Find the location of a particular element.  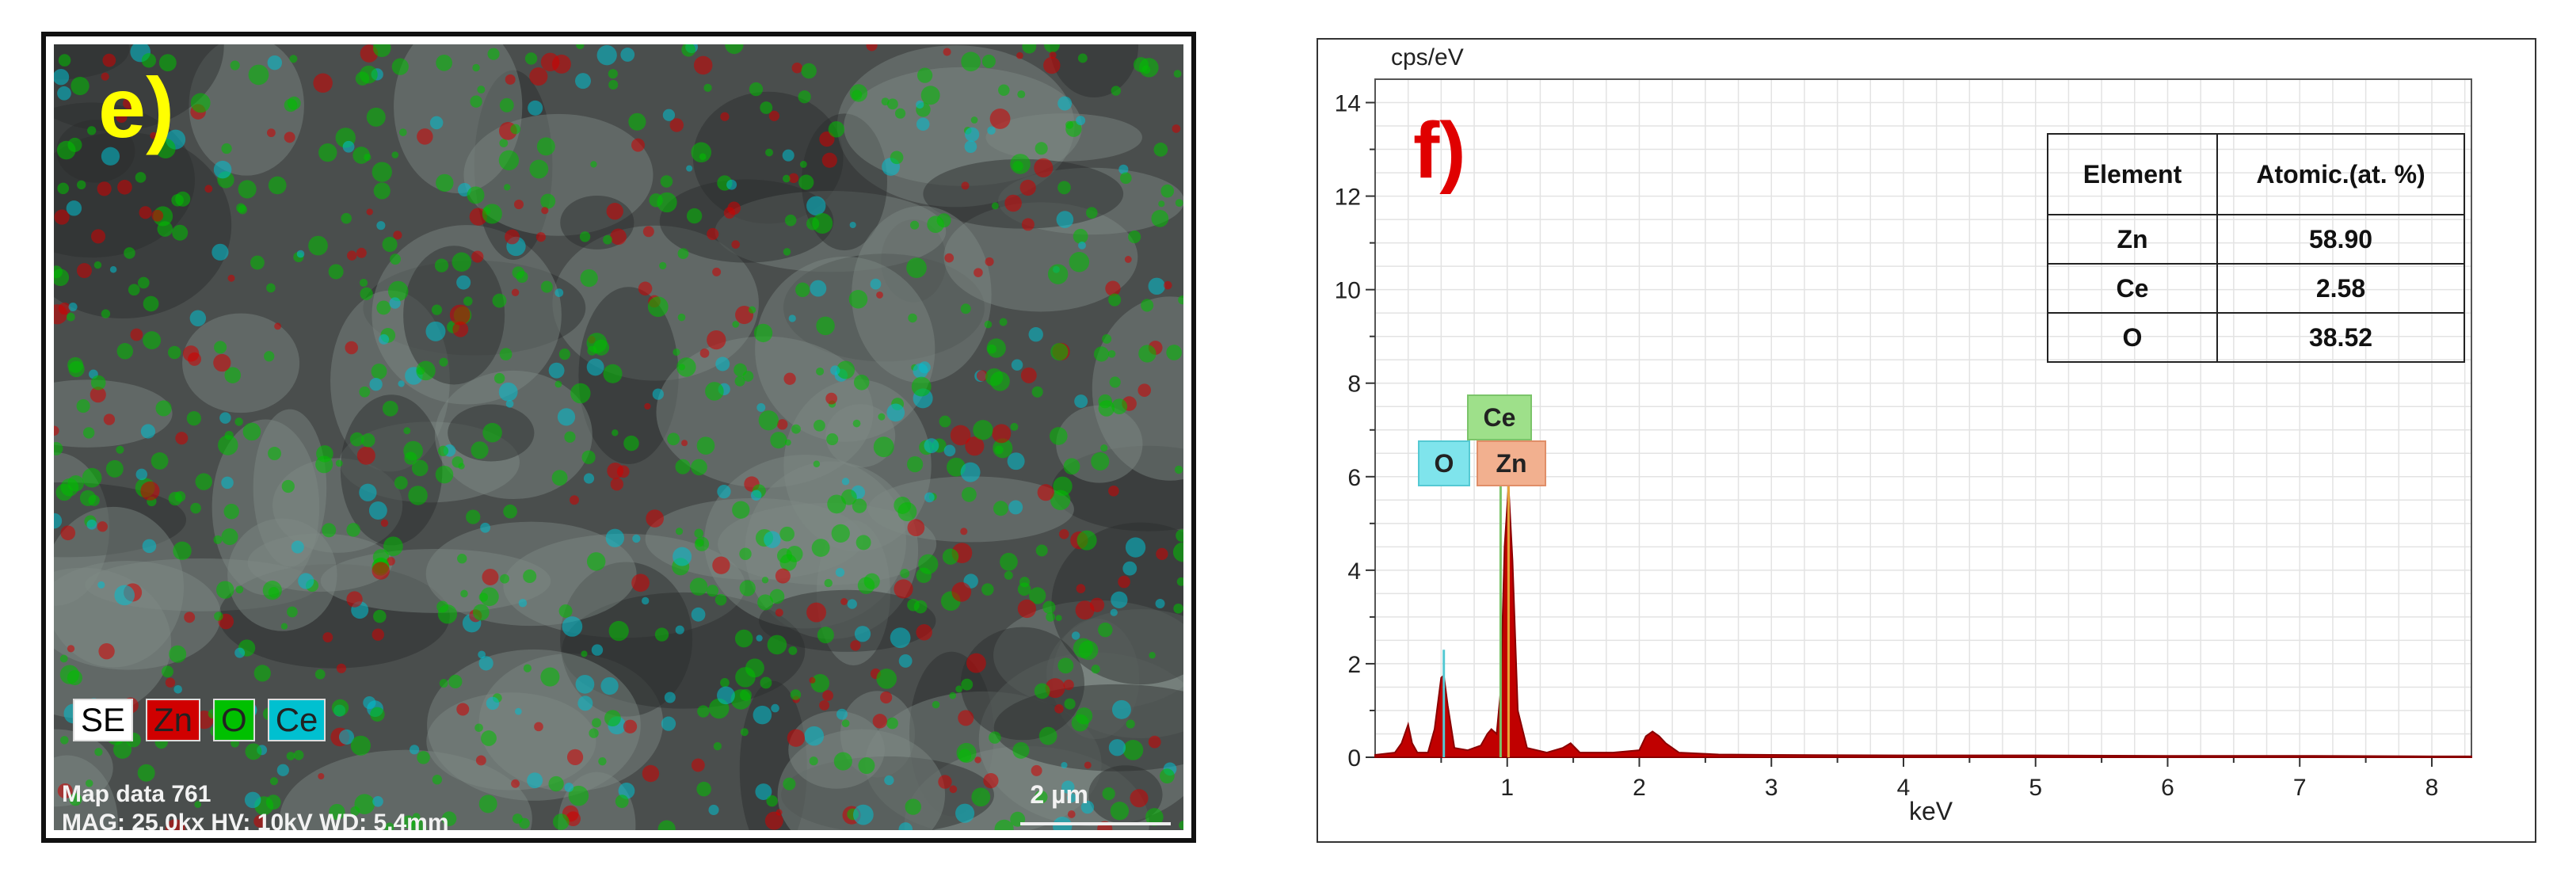

peak-tag-o: O is located at coordinates (1444, 463).